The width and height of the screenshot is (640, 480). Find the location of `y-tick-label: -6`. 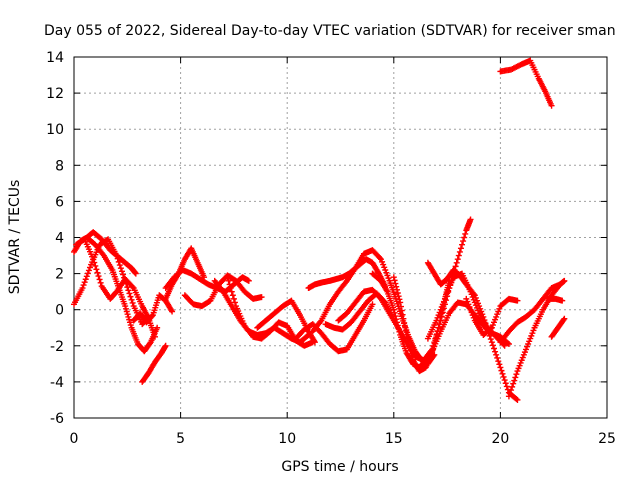

y-tick-label: -6 is located at coordinates (57, 419).